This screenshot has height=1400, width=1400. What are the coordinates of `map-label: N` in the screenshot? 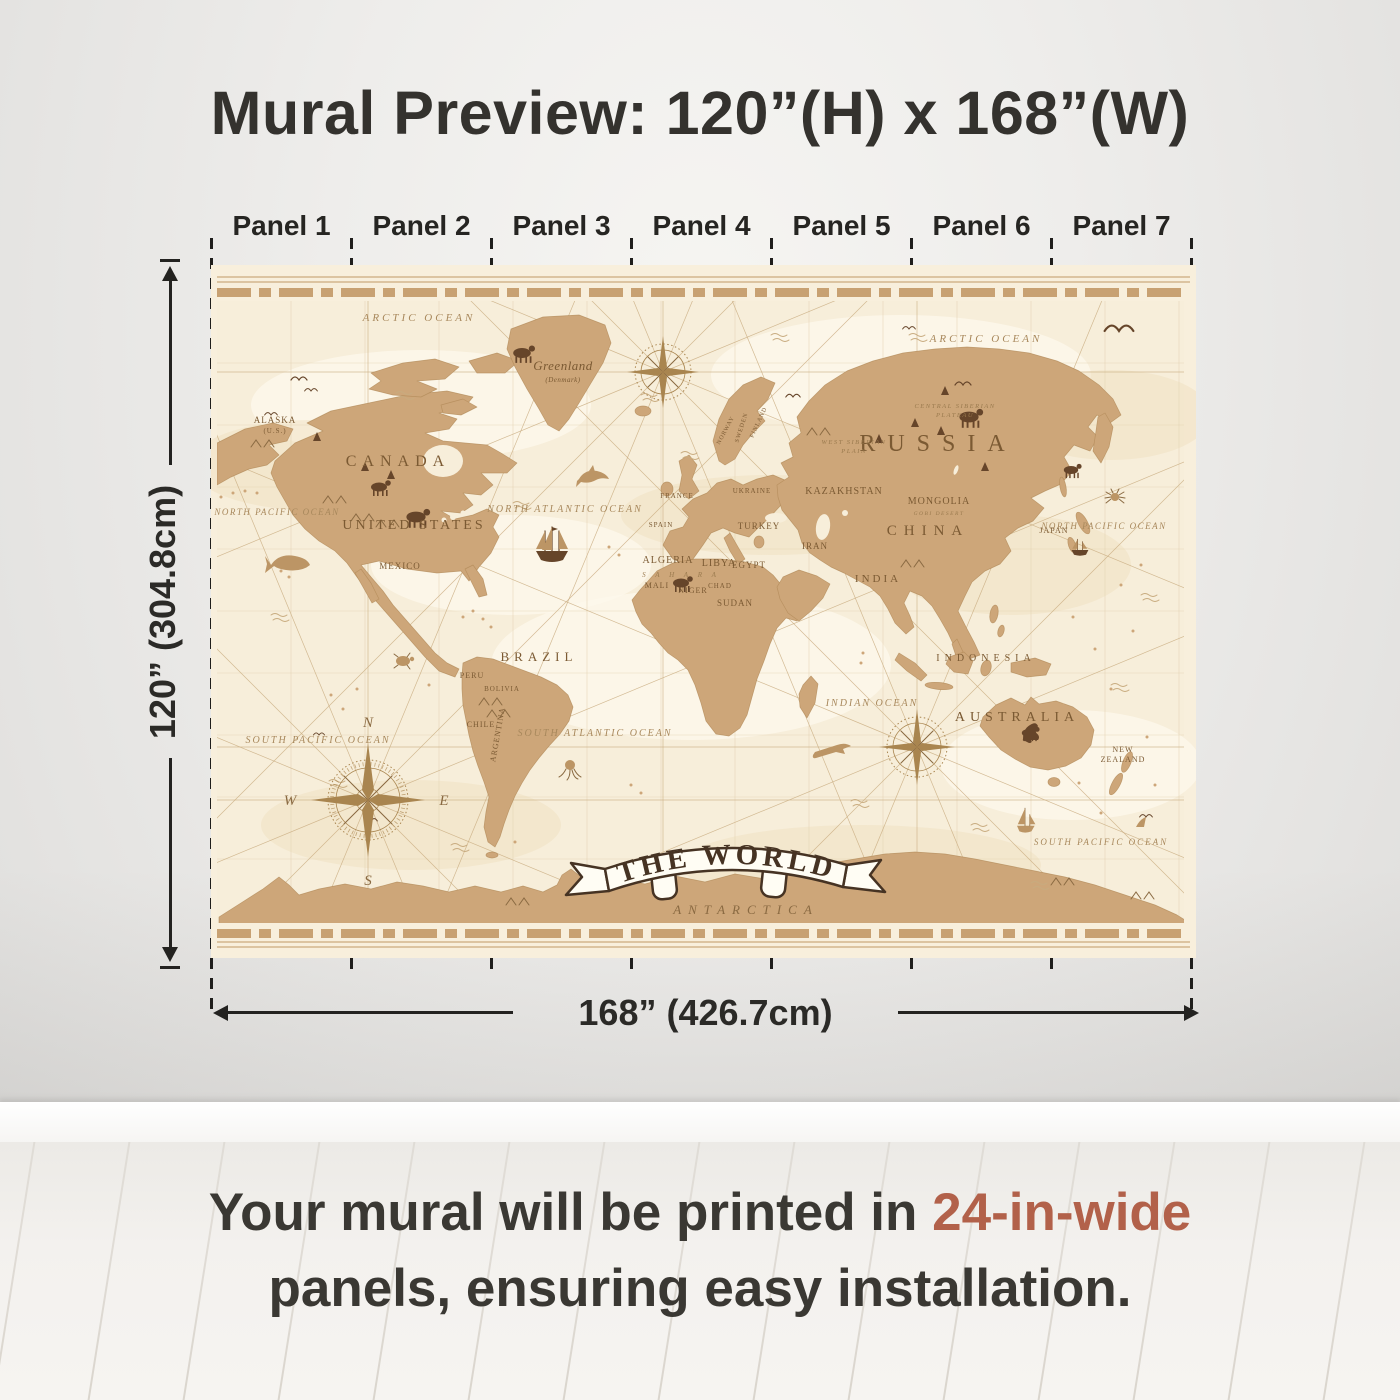 It's located at (368, 723).